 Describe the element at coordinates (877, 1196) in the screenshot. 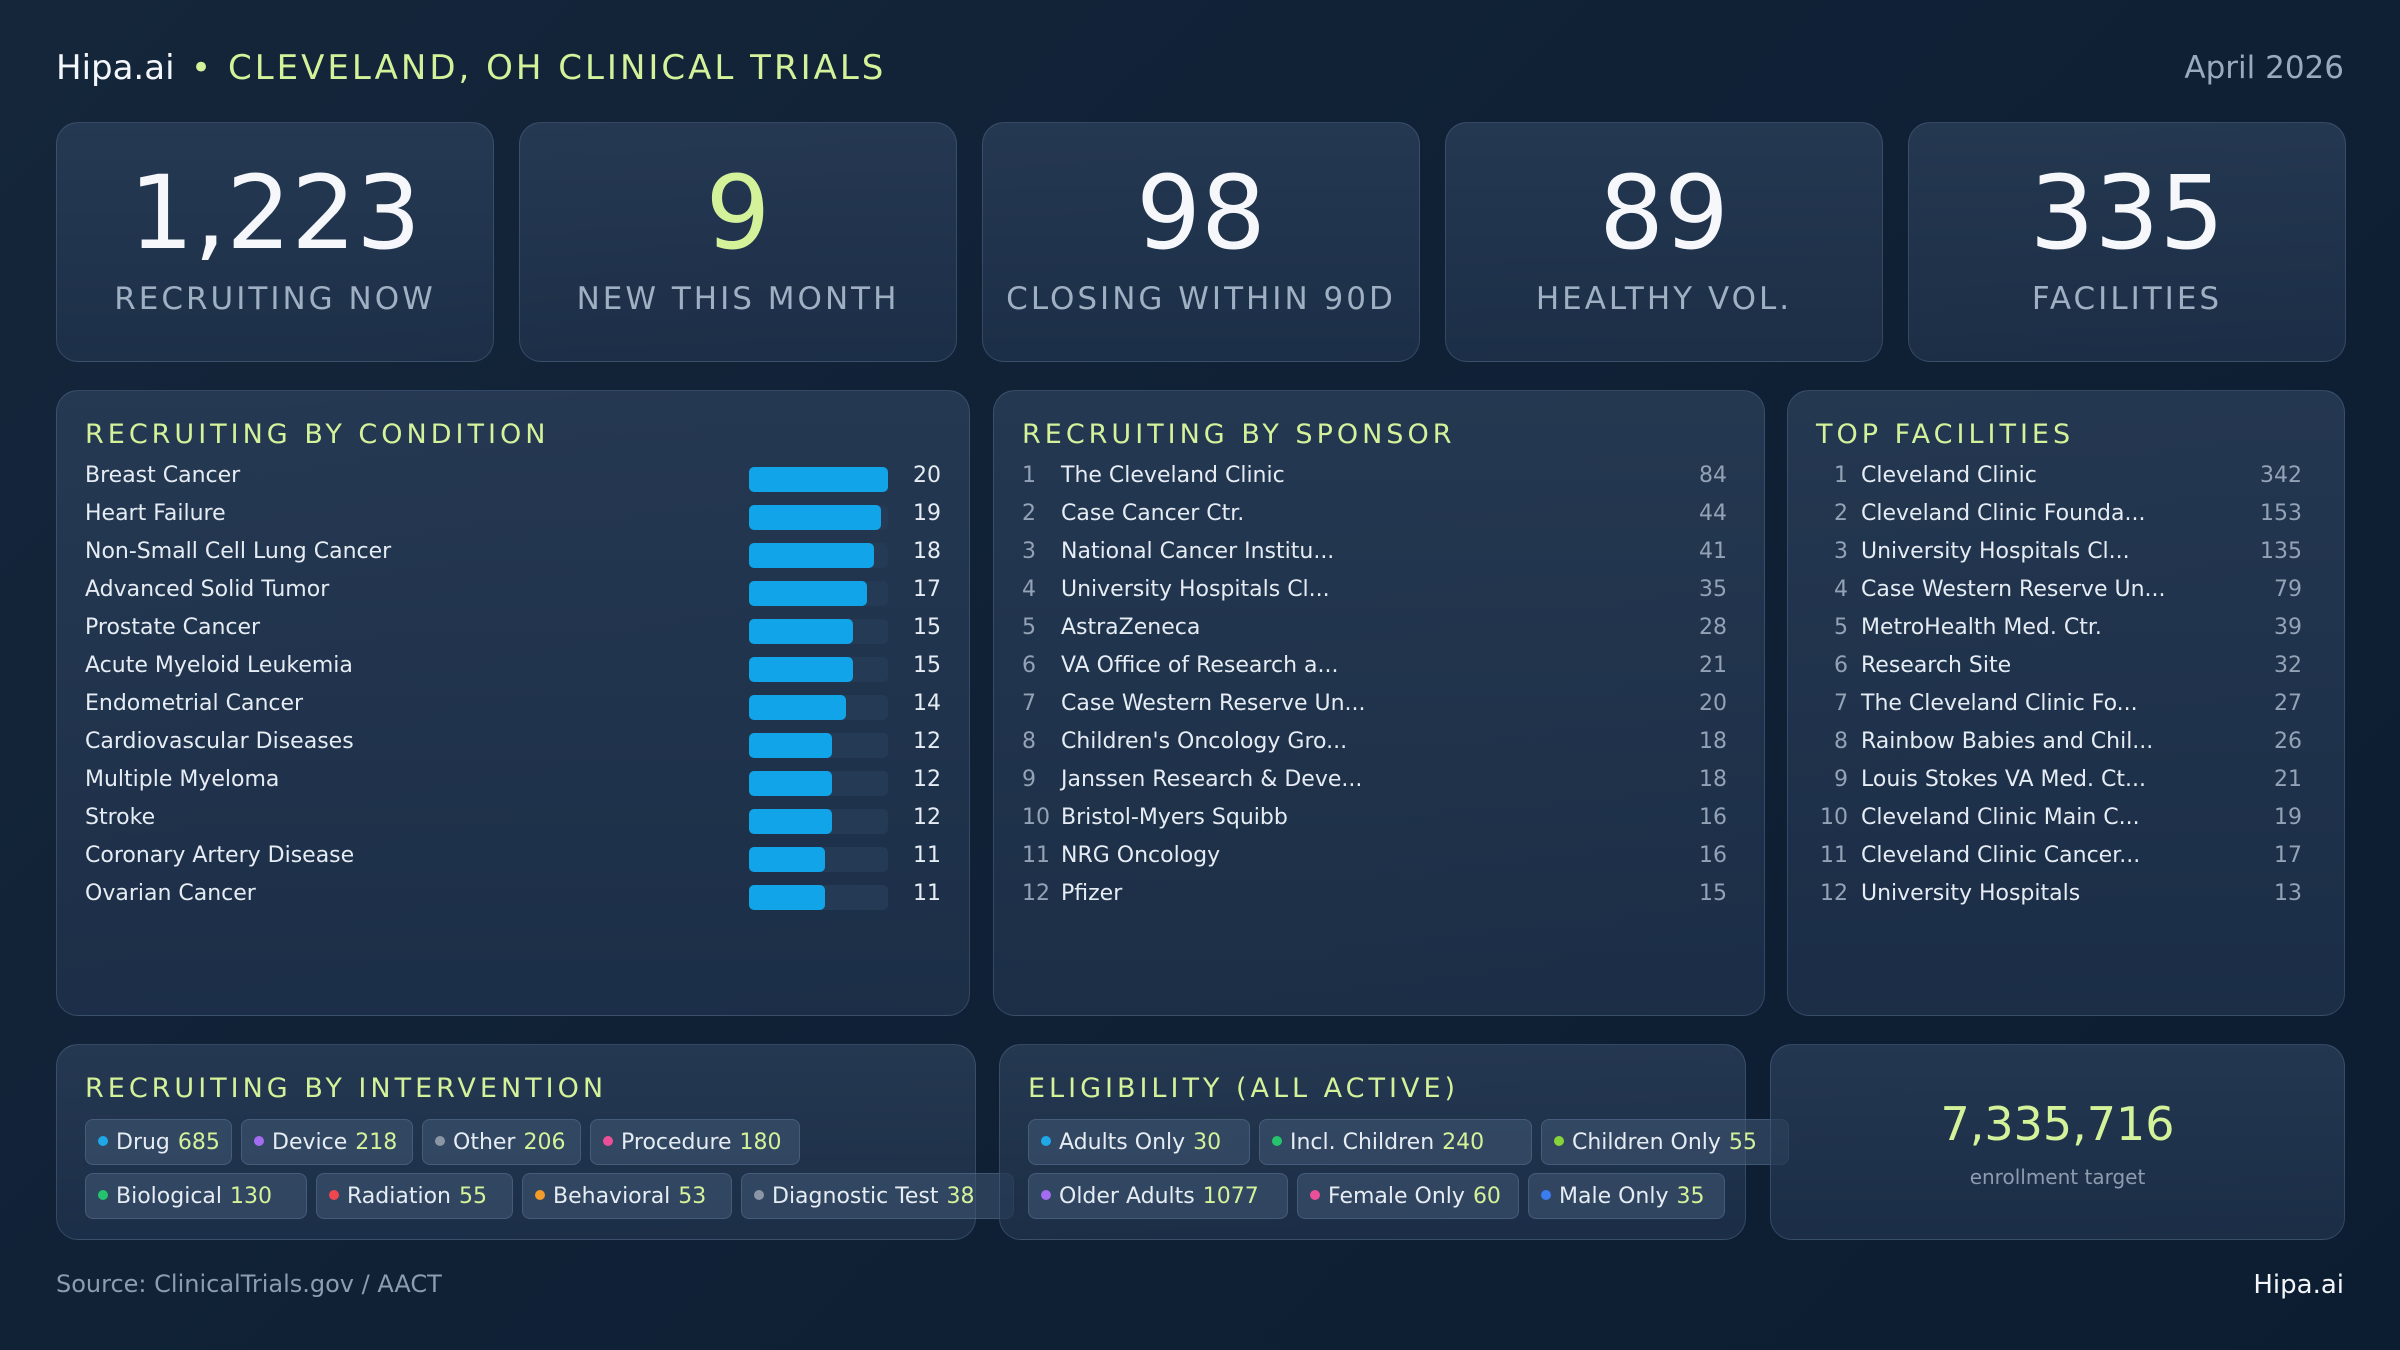

I see `intervention-chip: Diagnostic Test 38` at that location.